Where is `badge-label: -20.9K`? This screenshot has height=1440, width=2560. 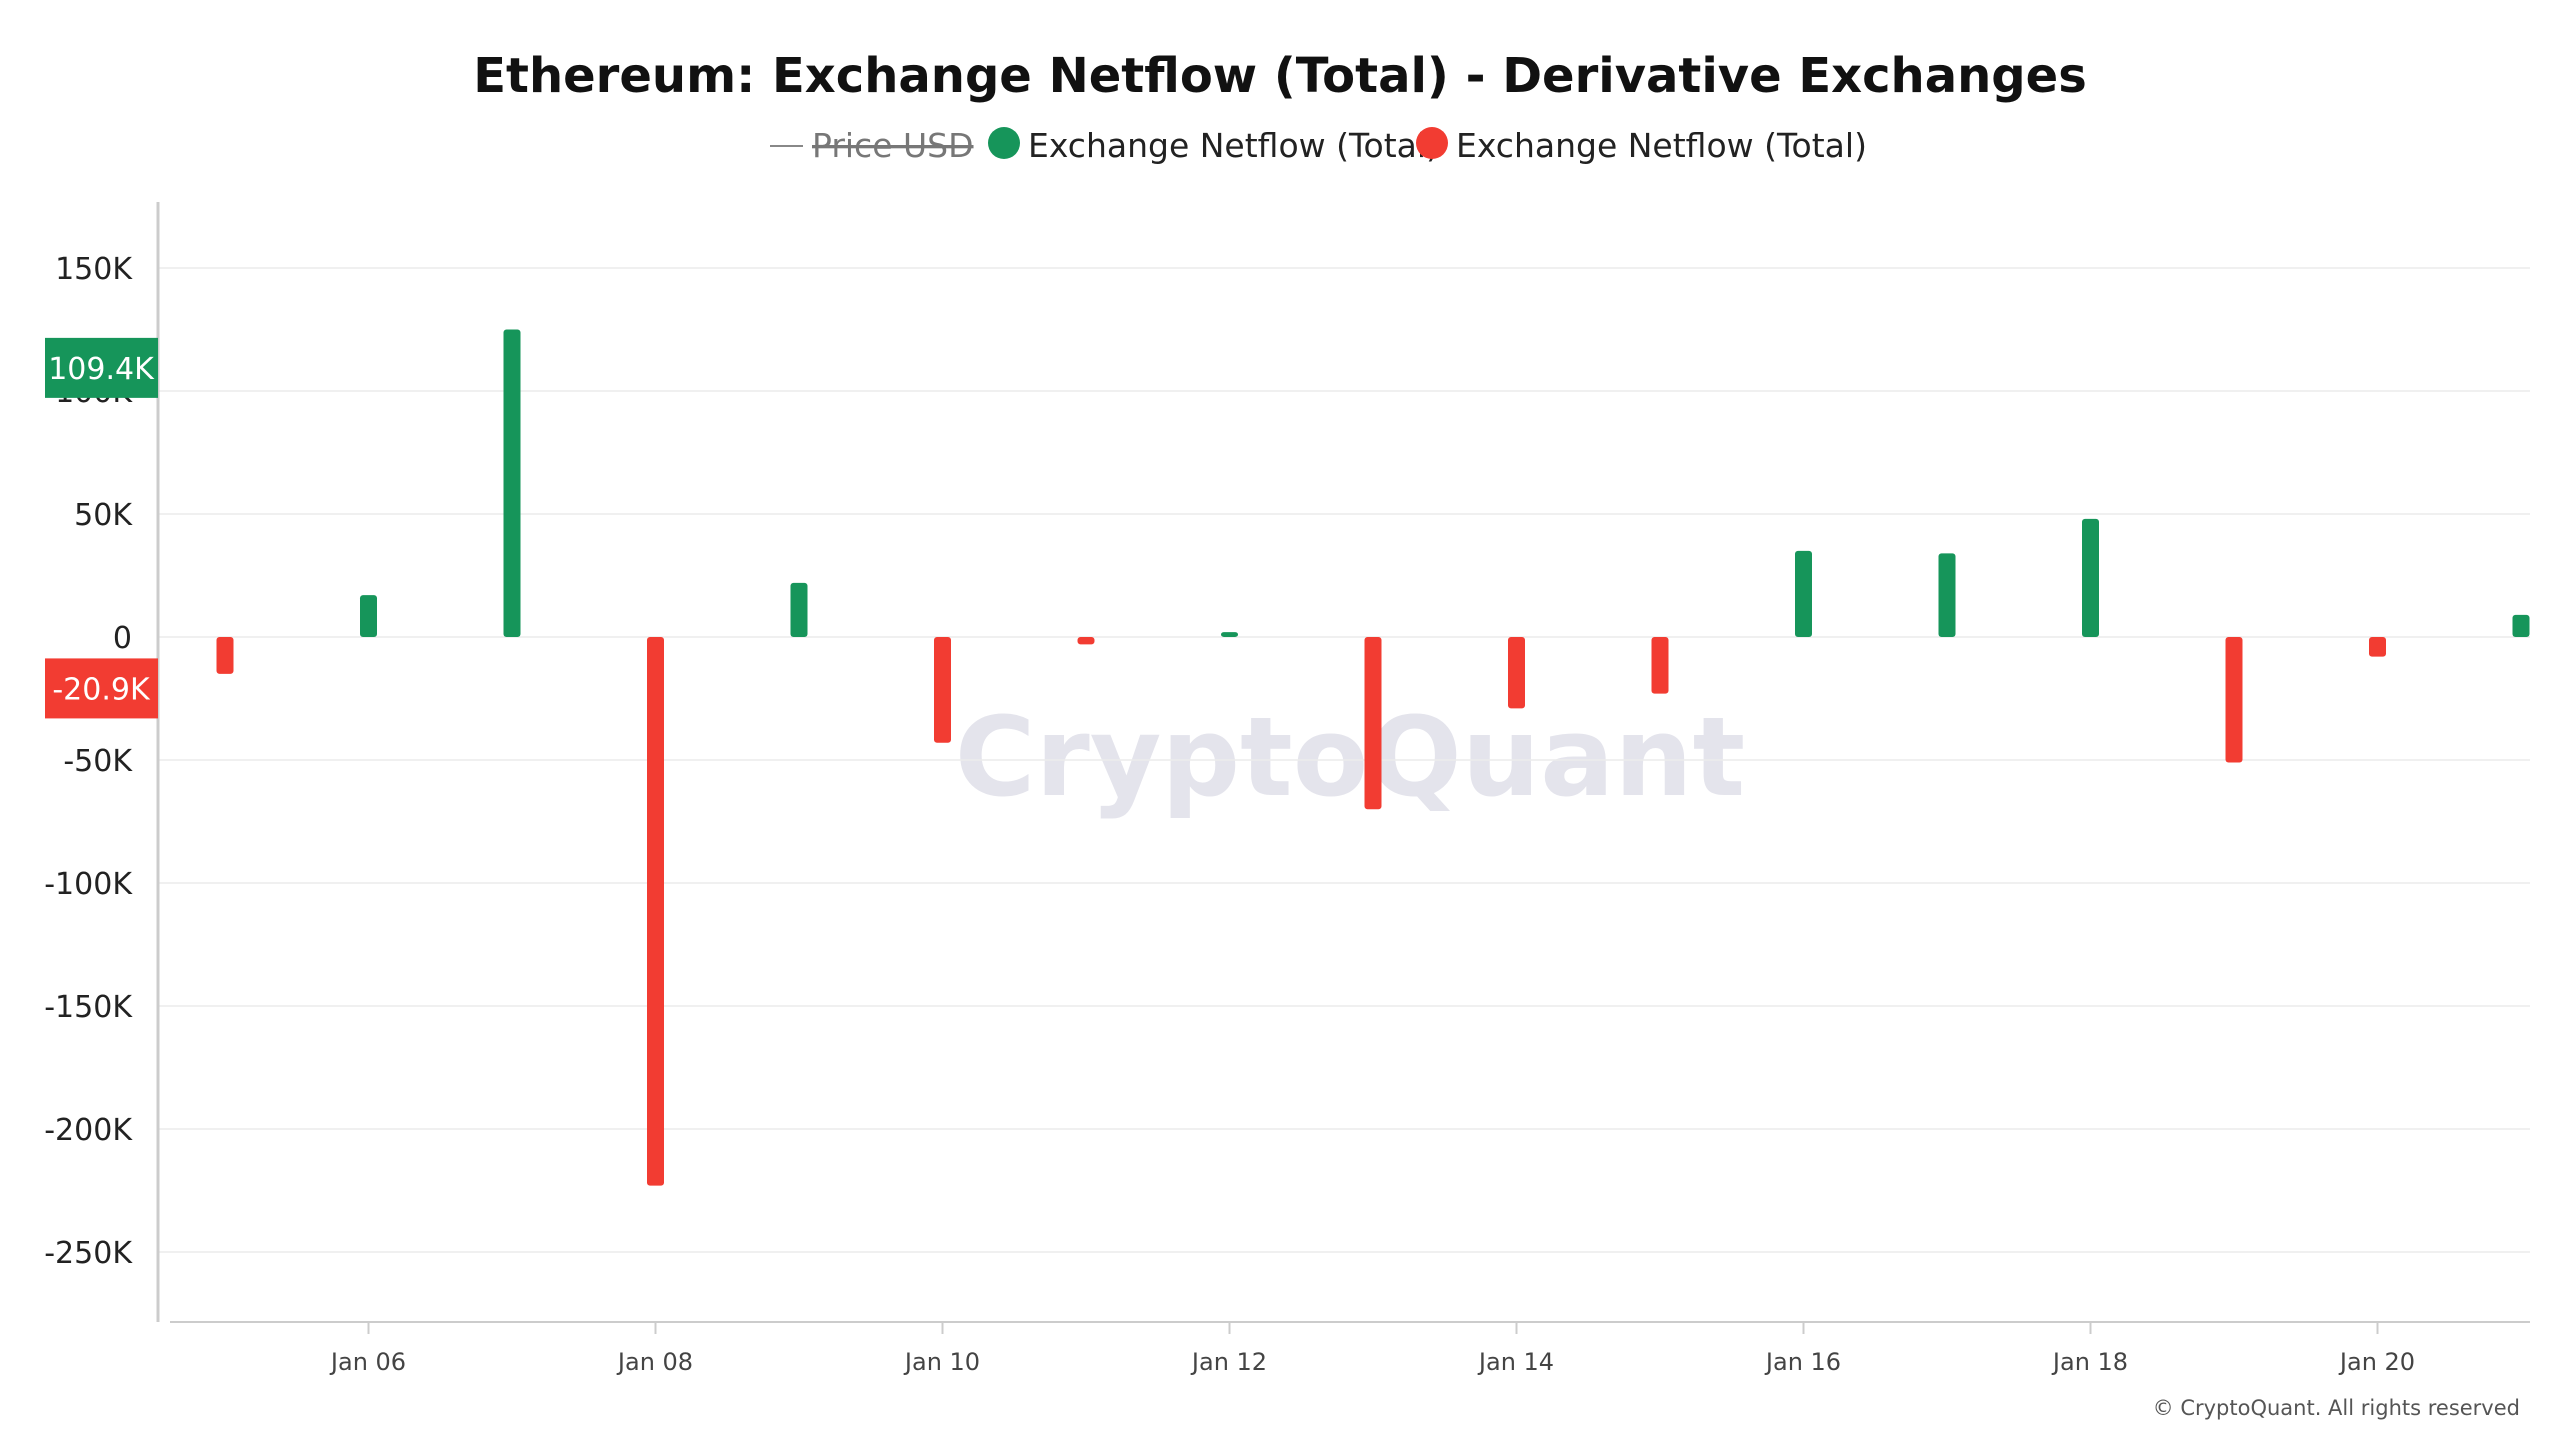 badge-label: -20.9K is located at coordinates (101, 689).